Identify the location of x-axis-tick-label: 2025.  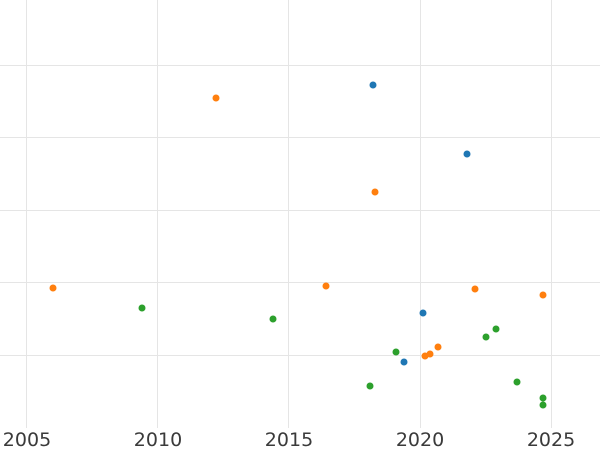
(551, 439).